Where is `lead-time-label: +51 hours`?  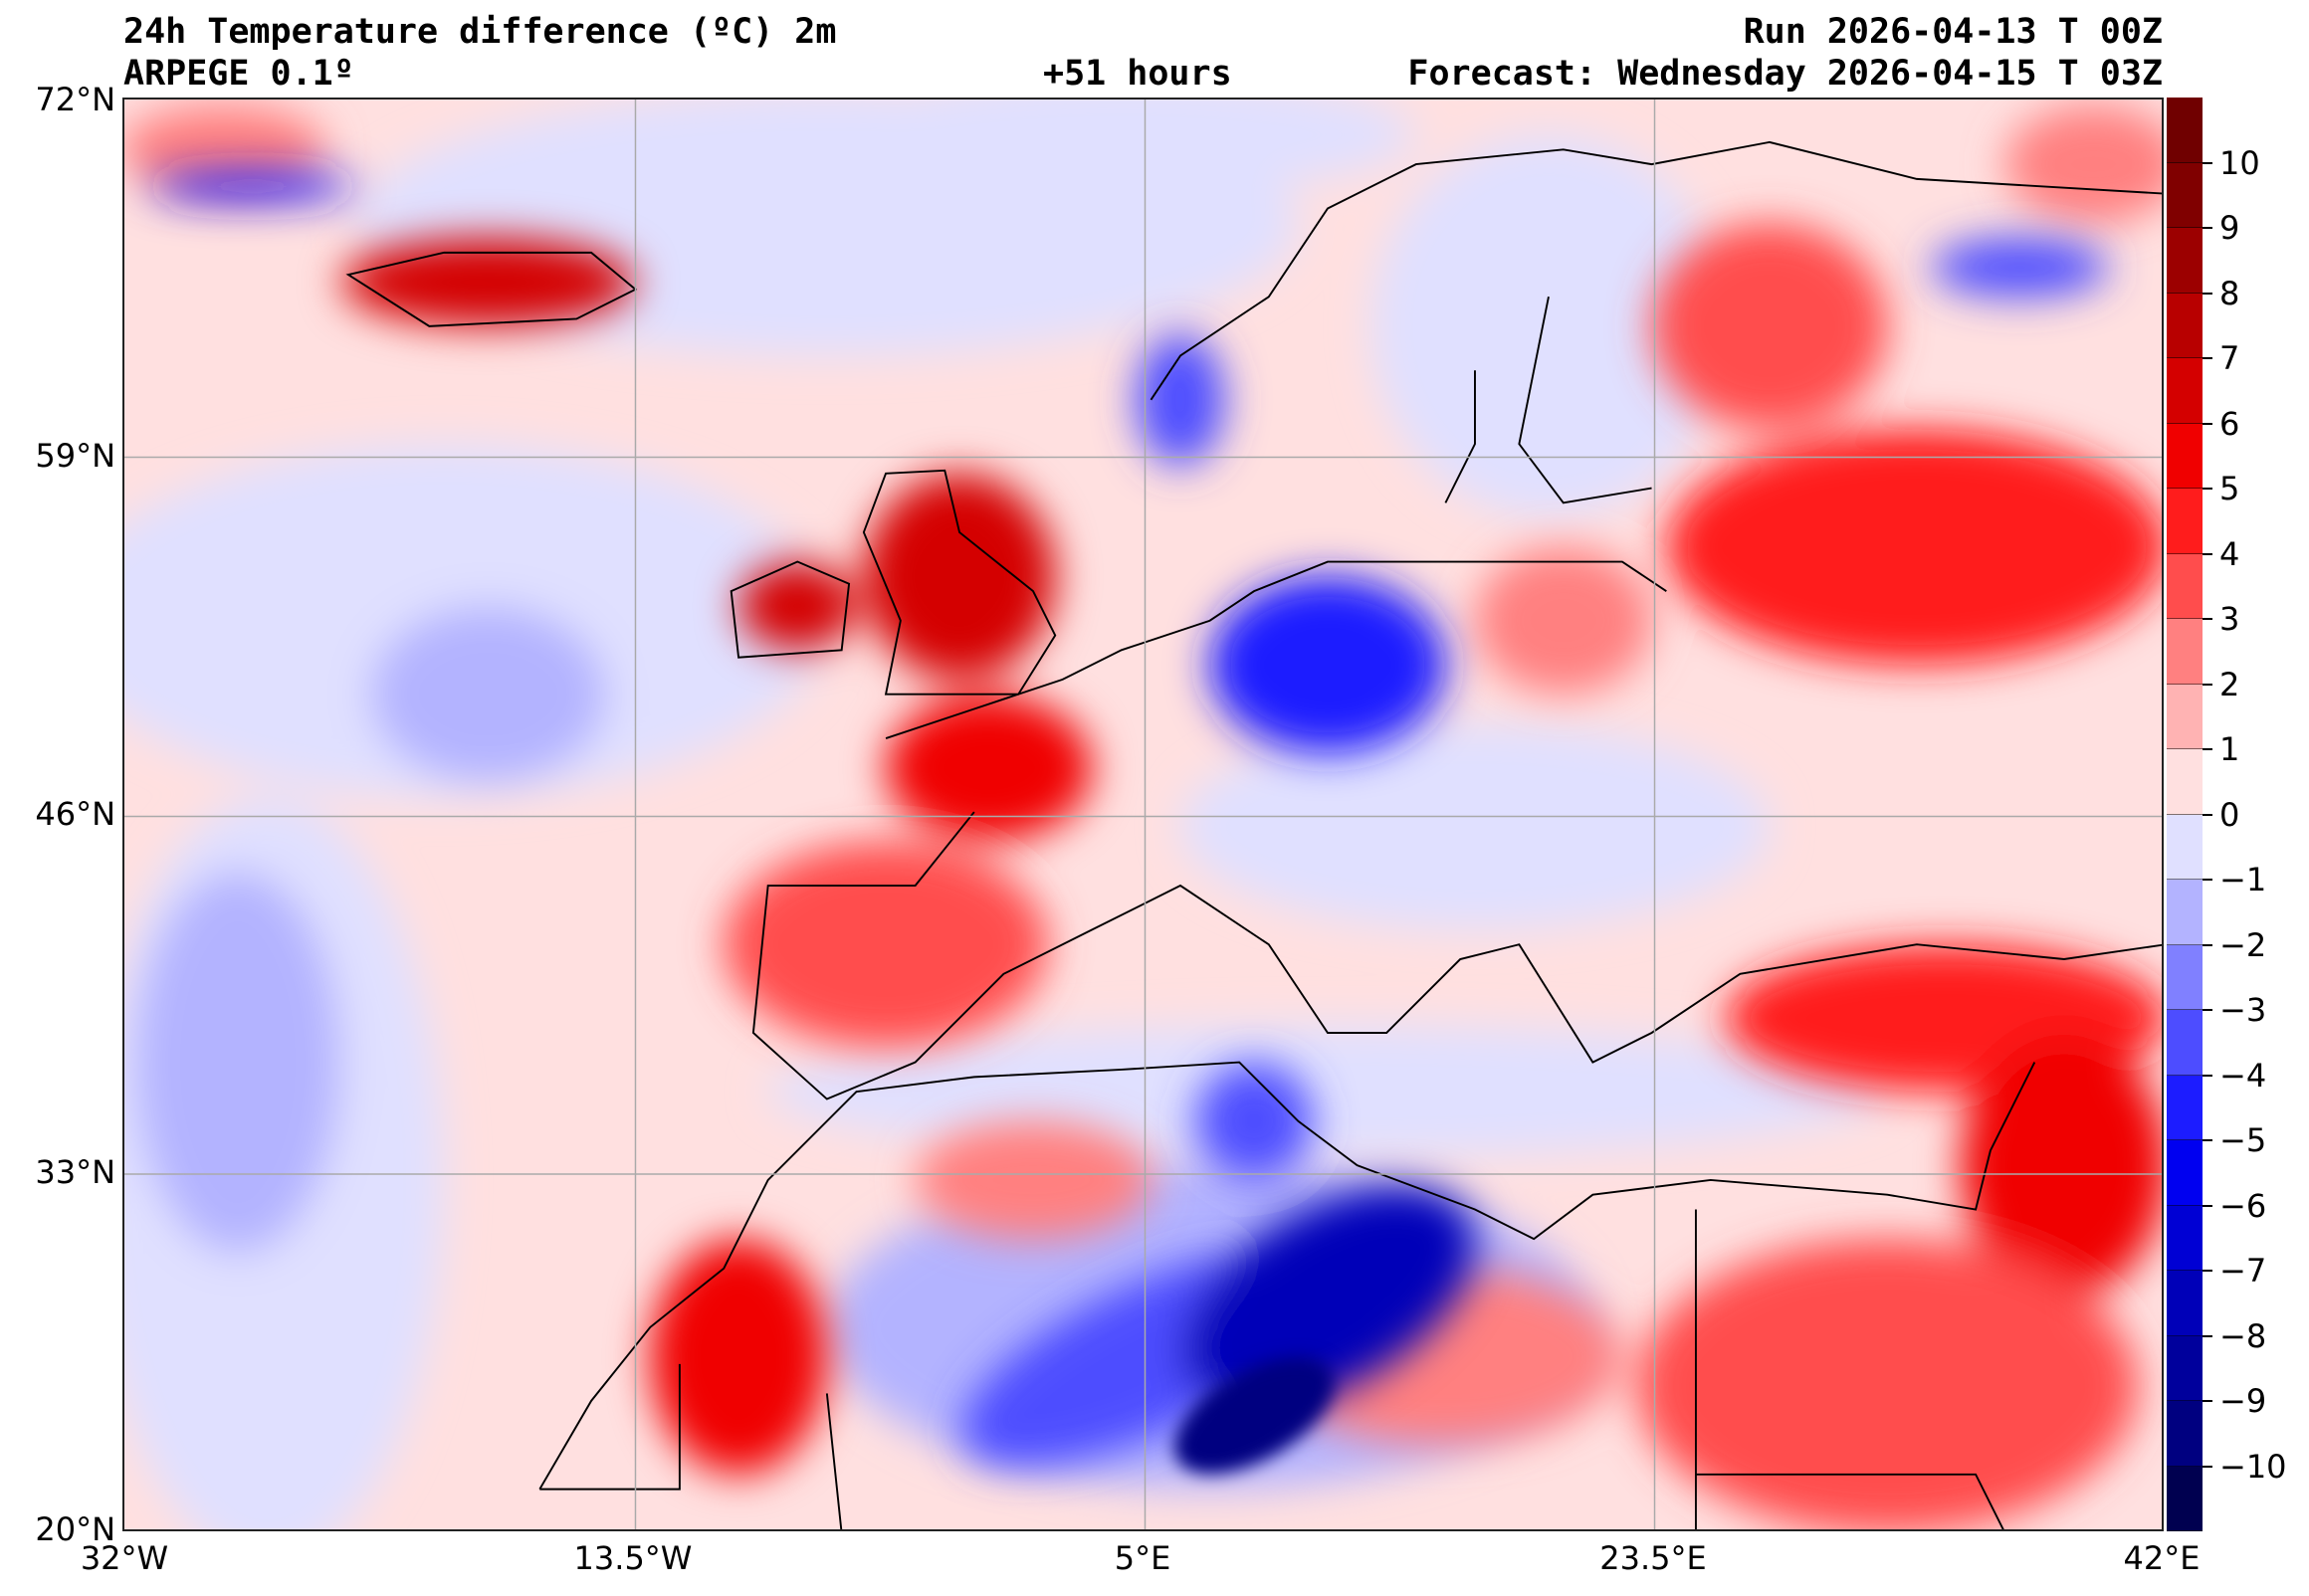 lead-time-label: +51 hours is located at coordinates (1137, 74).